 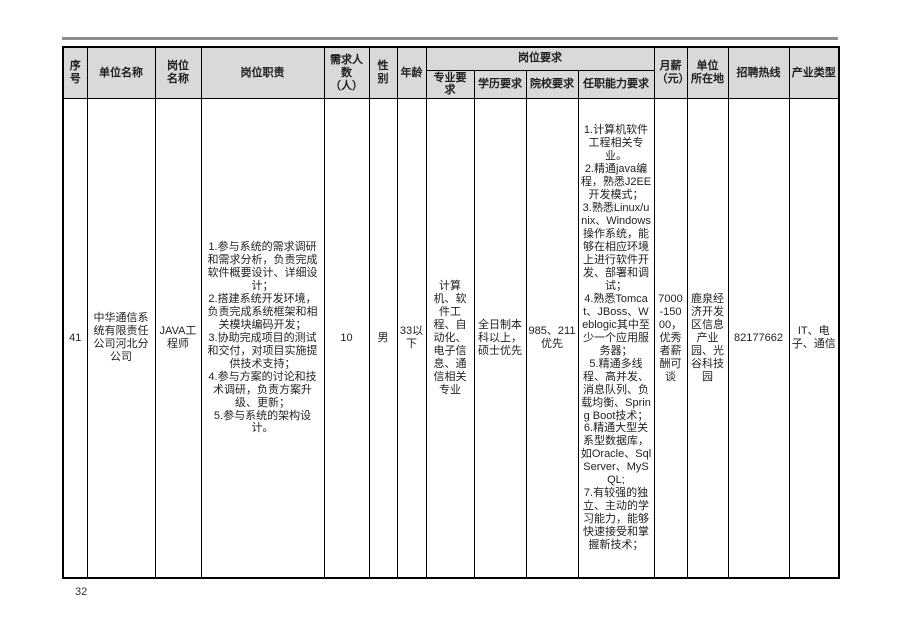 What do you see at coordinates (500, 338) in the screenshot?
I see `cell-req-education: 全日制本科以上，硕士优先` at bounding box center [500, 338].